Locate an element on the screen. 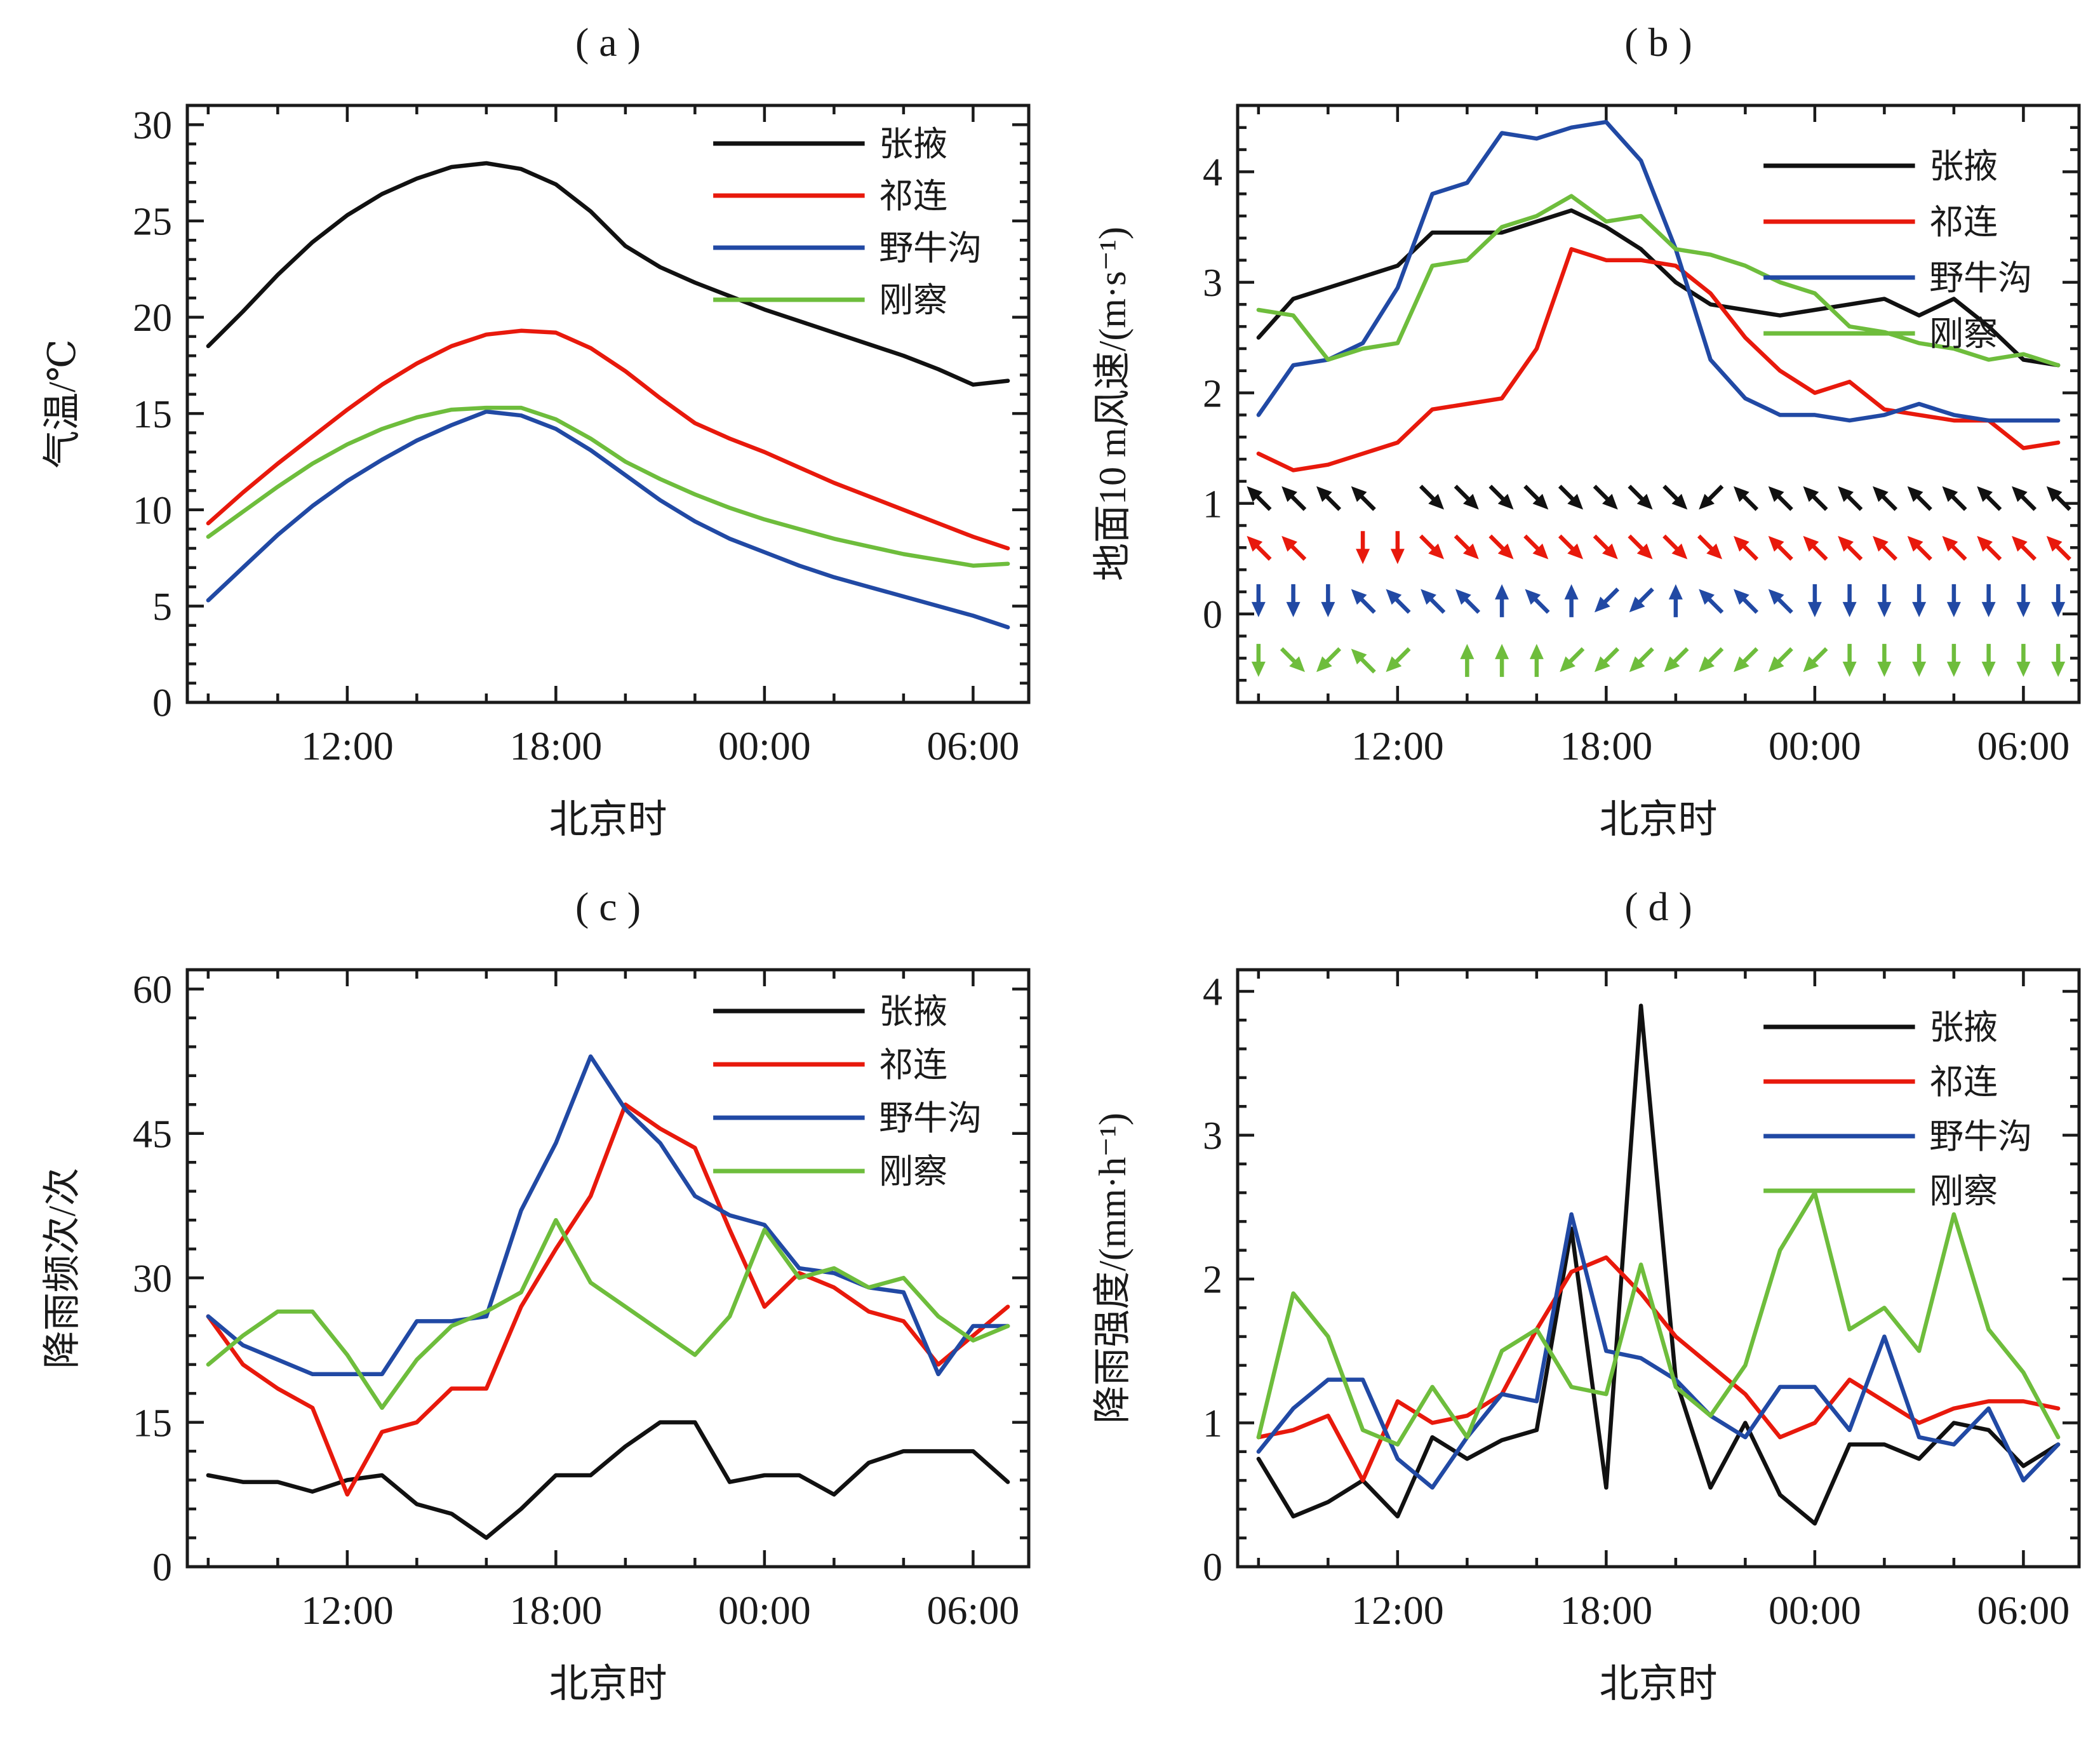  x-axis-label-a: 北京时 is located at coordinates (608, 819).